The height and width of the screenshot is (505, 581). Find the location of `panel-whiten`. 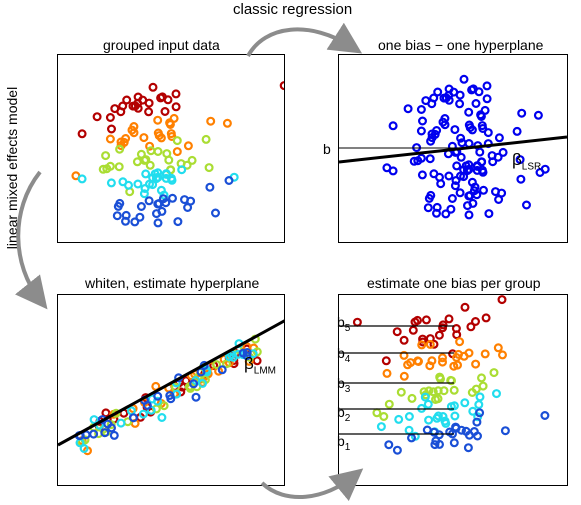

panel-whiten is located at coordinates (171, 390).